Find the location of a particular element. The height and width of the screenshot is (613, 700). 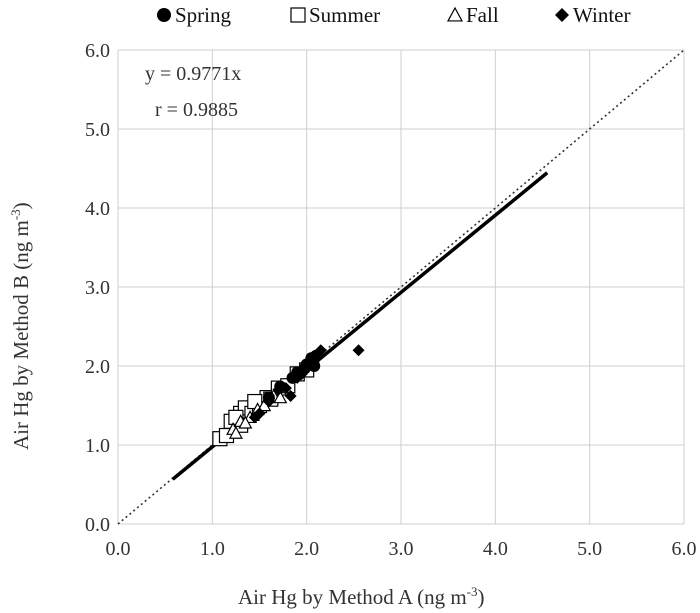

y-tick-label: 0.0 is located at coordinates (97, 525).